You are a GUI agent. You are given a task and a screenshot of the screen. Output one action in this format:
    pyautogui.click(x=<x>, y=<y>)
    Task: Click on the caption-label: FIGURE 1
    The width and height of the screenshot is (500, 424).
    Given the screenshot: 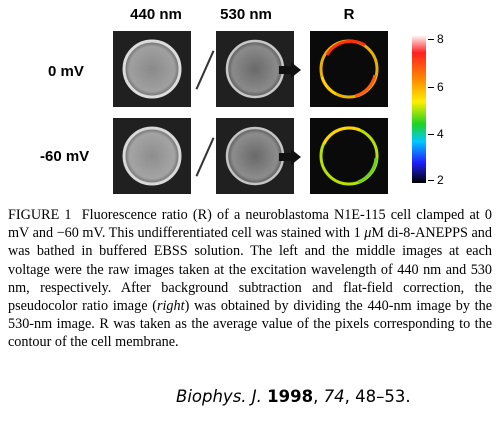 What is the action you would take?
    pyautogui.click(x=40, y=215)
    